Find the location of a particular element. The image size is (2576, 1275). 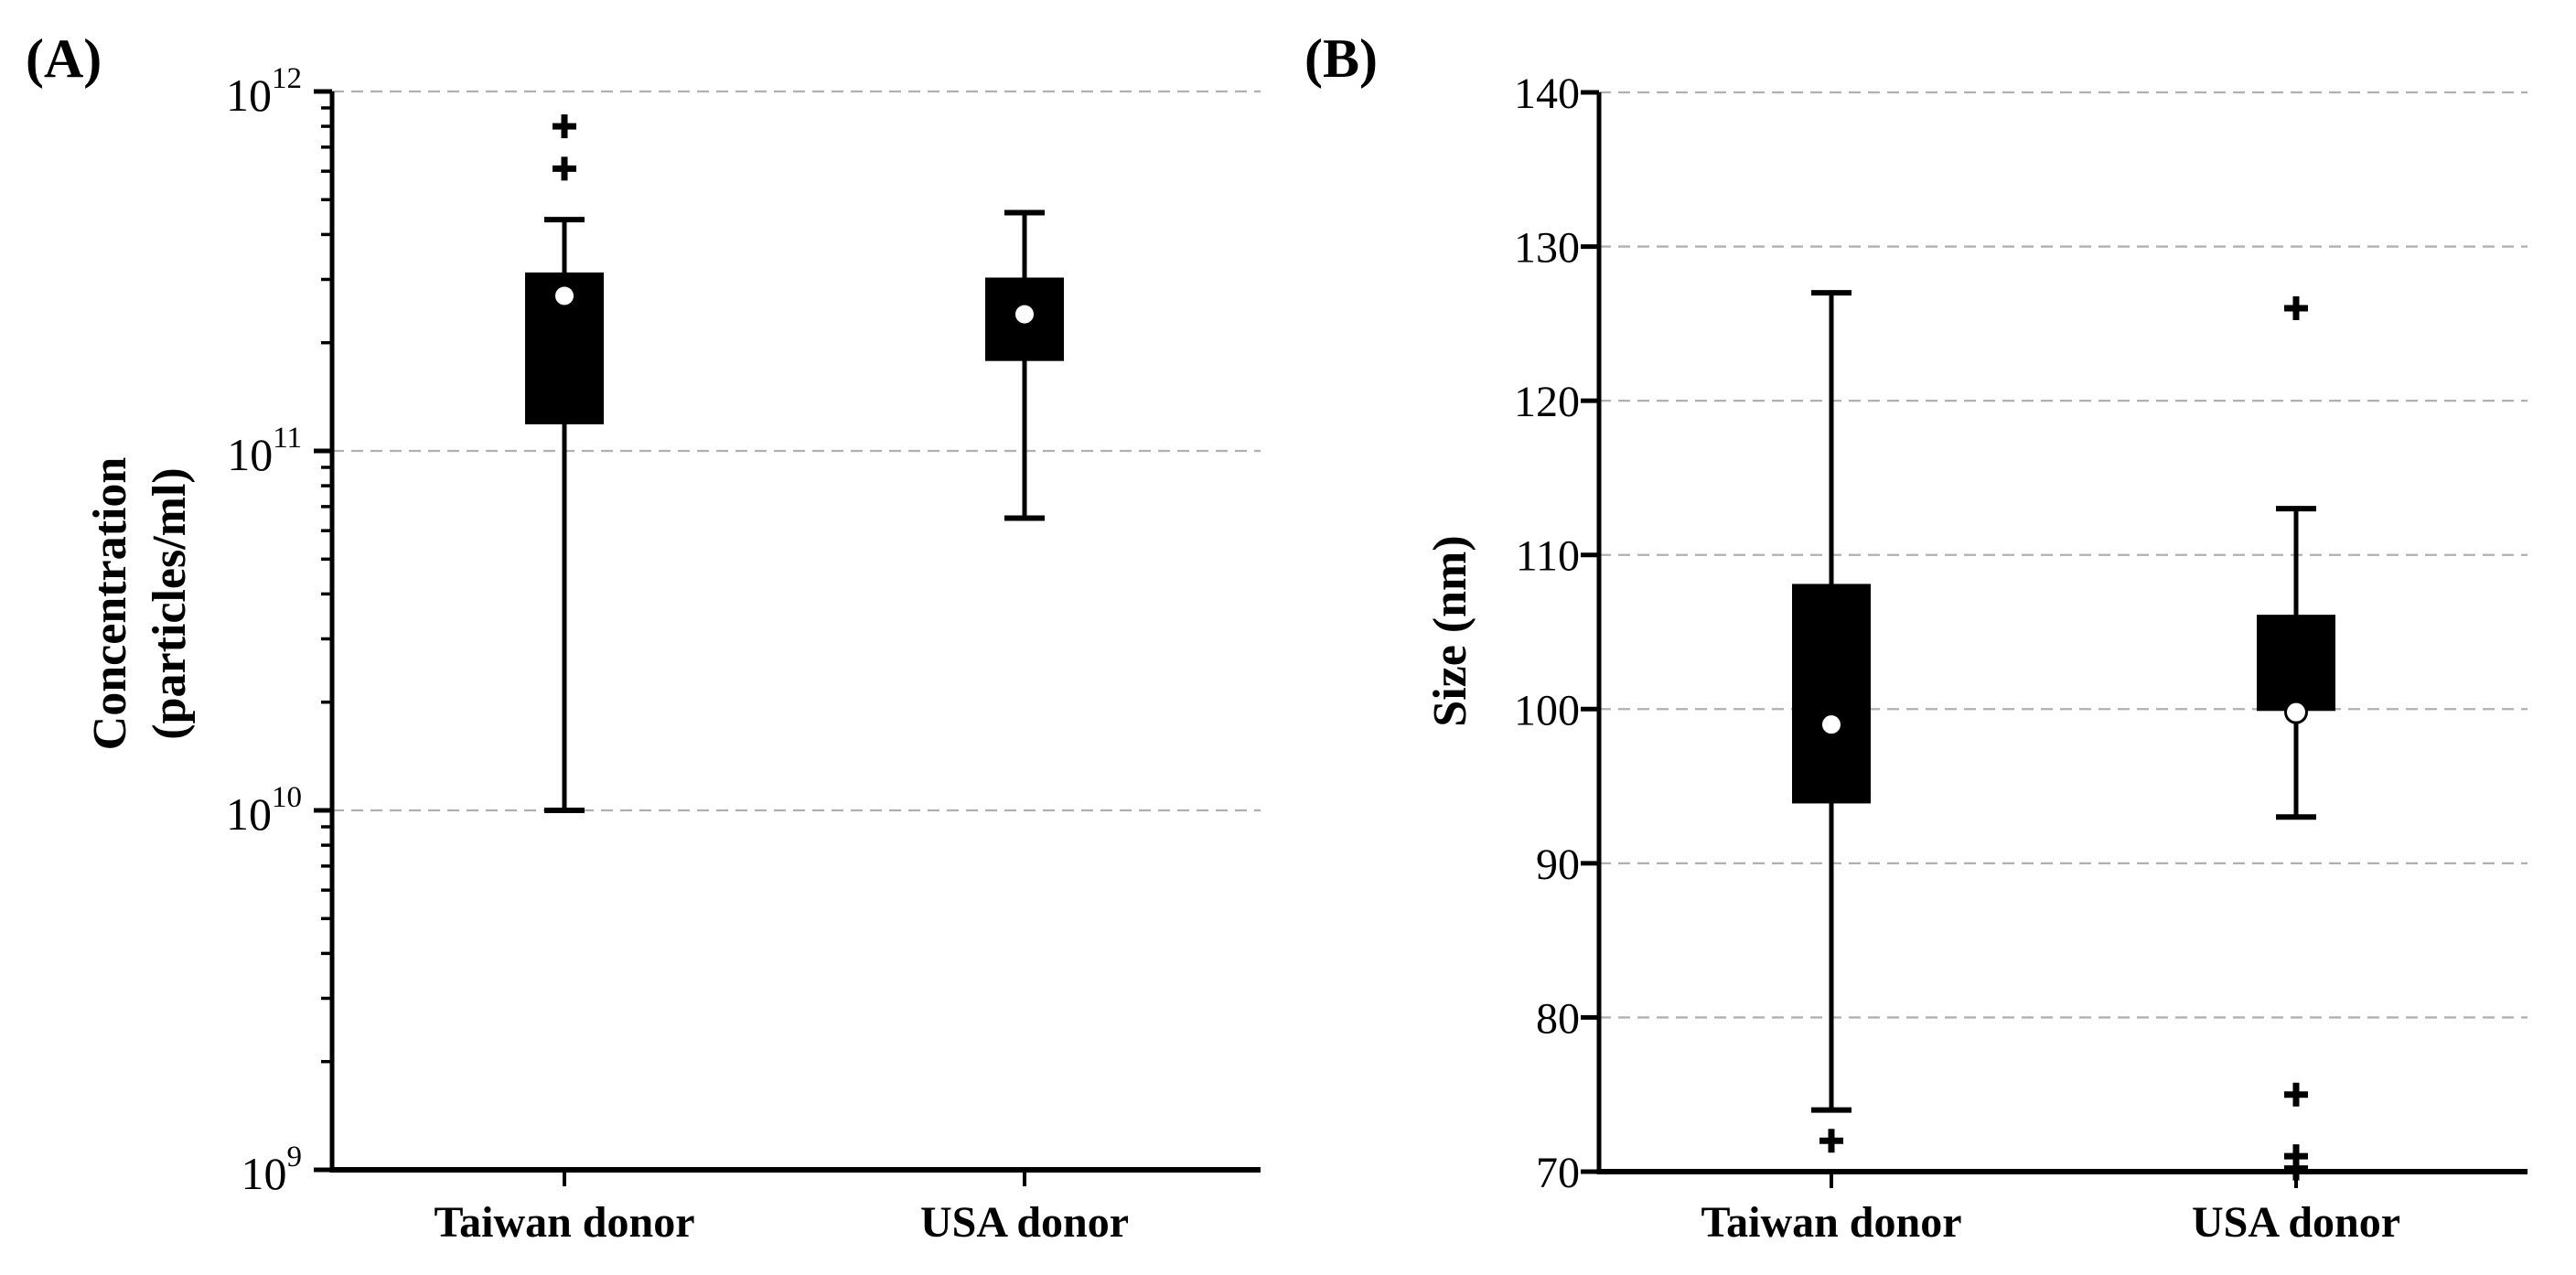

y-tick-label: 1011 is located at coordinates (264, 451).